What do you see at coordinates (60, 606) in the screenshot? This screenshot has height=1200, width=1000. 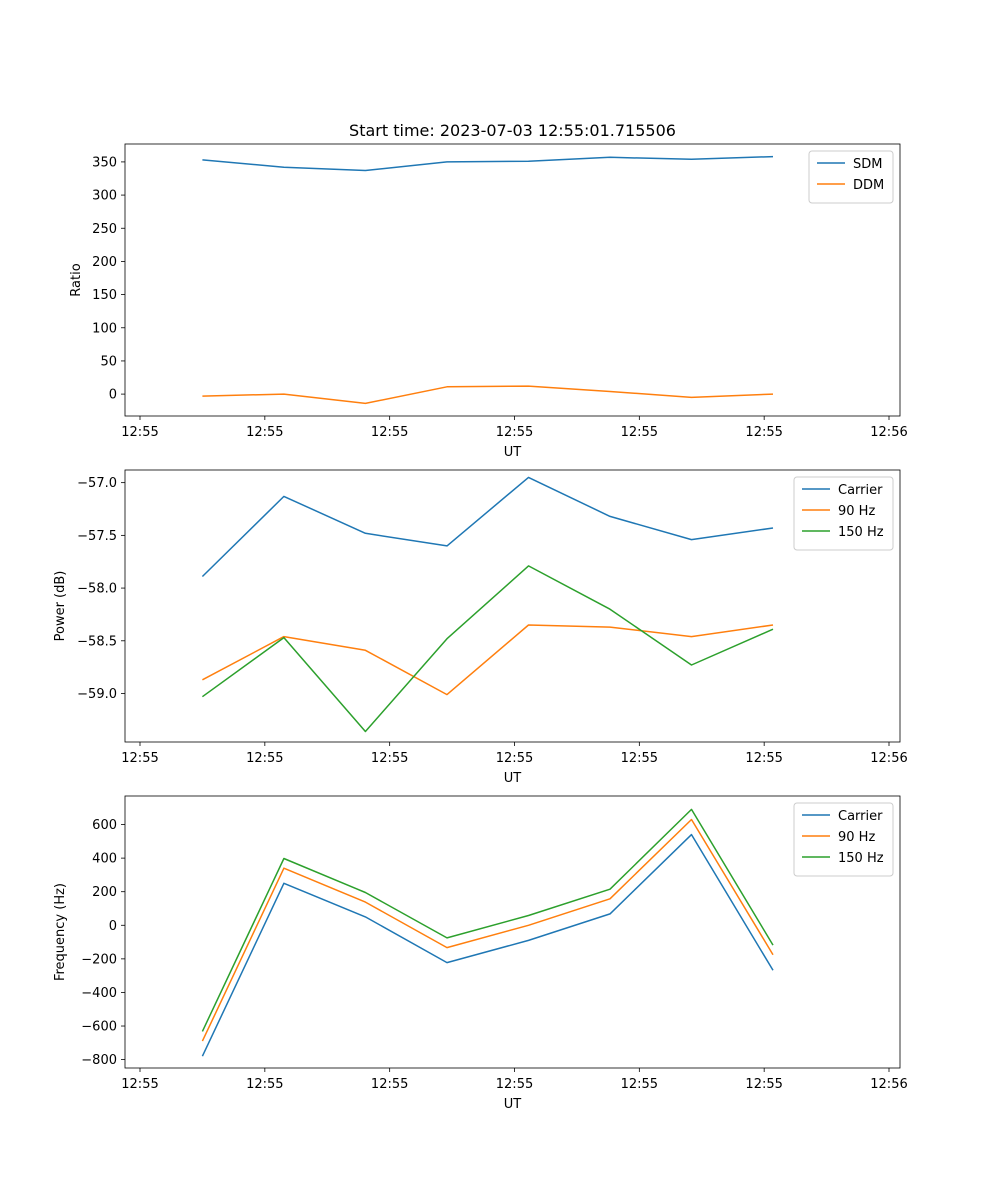 I see `y-axis-label: Power (dB)` at bounding box center [60, 606].